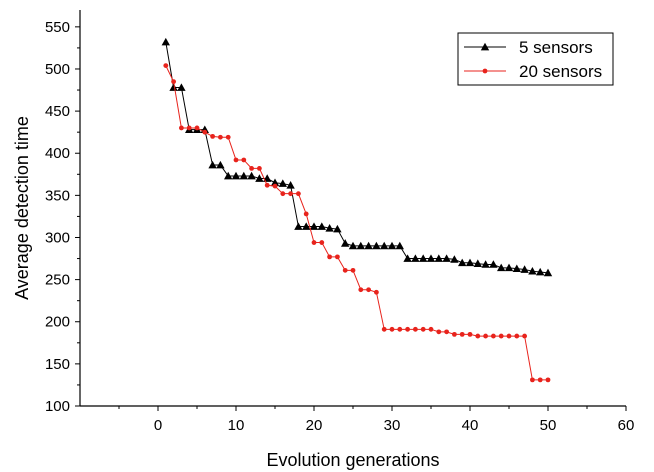 This screenshot has width=654, height=472. I want to click on x-tick-label: 20, so click(314, 425).